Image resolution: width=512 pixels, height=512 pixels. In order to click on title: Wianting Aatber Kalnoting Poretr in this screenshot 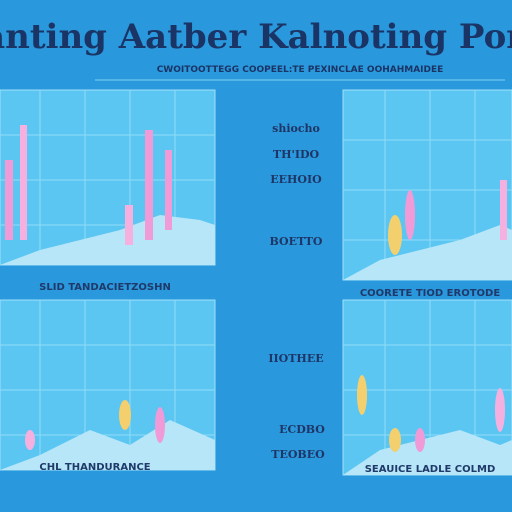, I will do `click(256, 37)`.